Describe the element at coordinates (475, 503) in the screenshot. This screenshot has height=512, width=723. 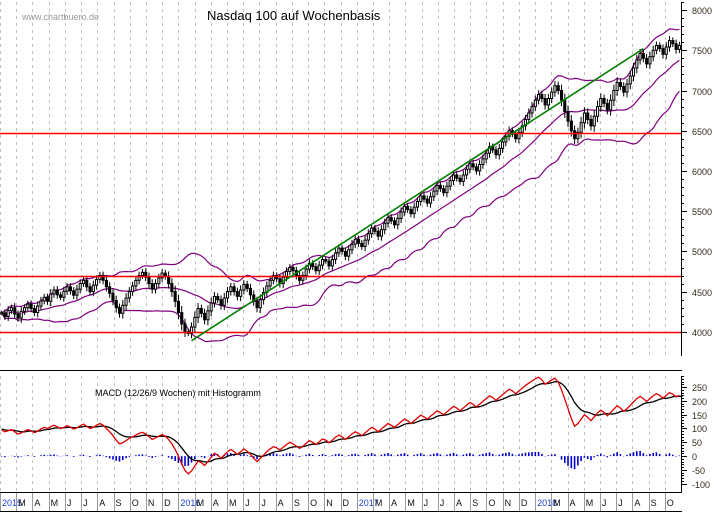
I see `x-axis-month-label: S` at that location.